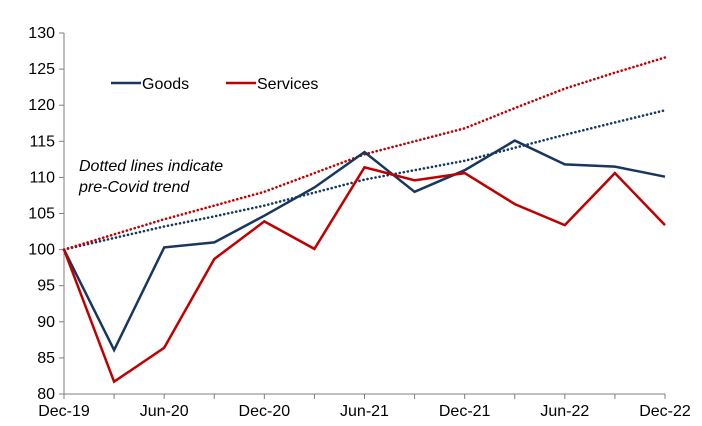 Image resolution: width=702 pixels, height=426 pixels. What do you see at coordinates (46, 394) in the screenshot?
I see `y-tick-label: 80` at bounding box center [46, 394].